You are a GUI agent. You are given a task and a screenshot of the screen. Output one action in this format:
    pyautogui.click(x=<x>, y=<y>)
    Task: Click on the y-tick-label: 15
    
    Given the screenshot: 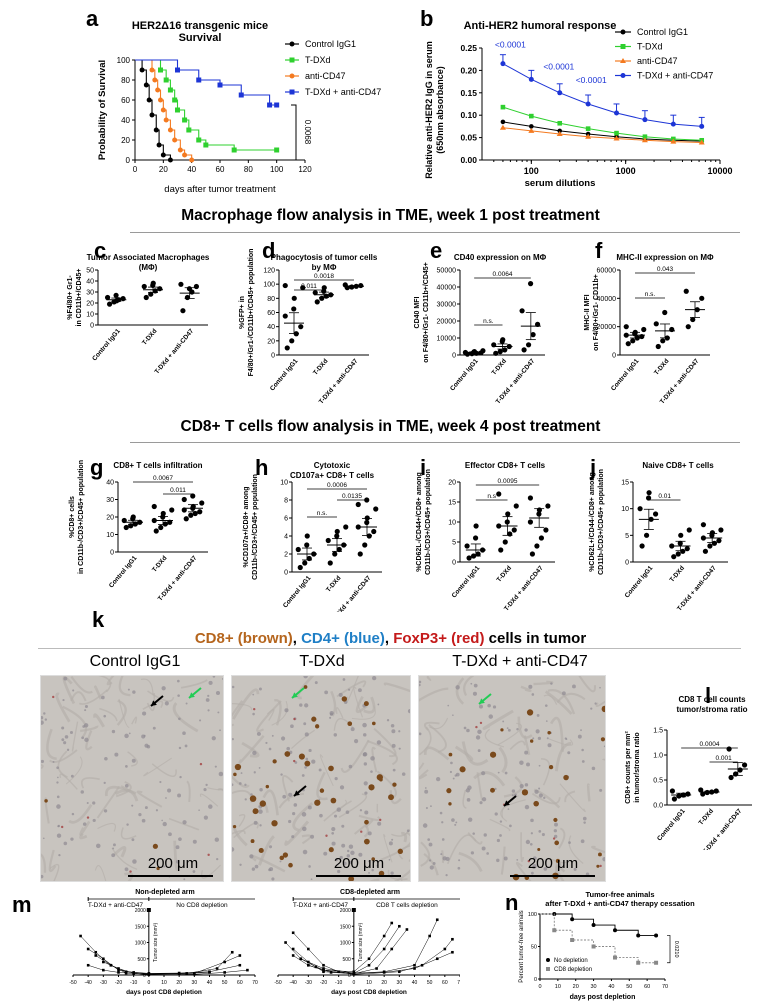 What is the action you would take?
    pyautogui.click(x=625, y=483)
    